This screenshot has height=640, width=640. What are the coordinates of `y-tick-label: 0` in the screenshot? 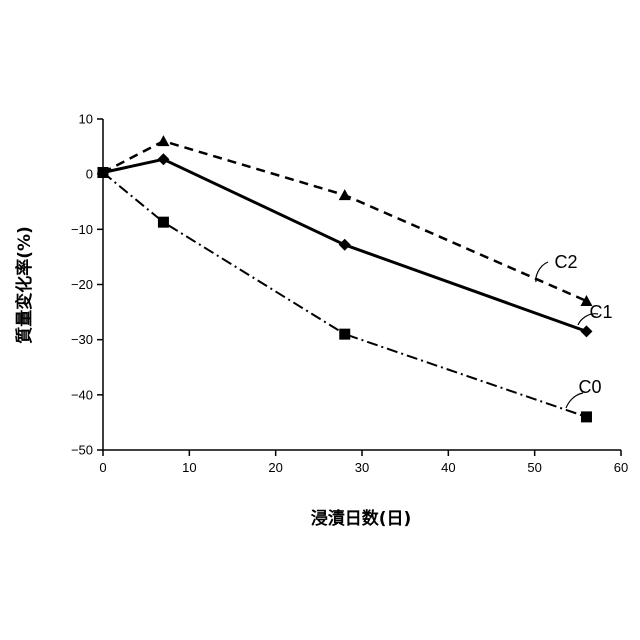 It's located at (89, 174).